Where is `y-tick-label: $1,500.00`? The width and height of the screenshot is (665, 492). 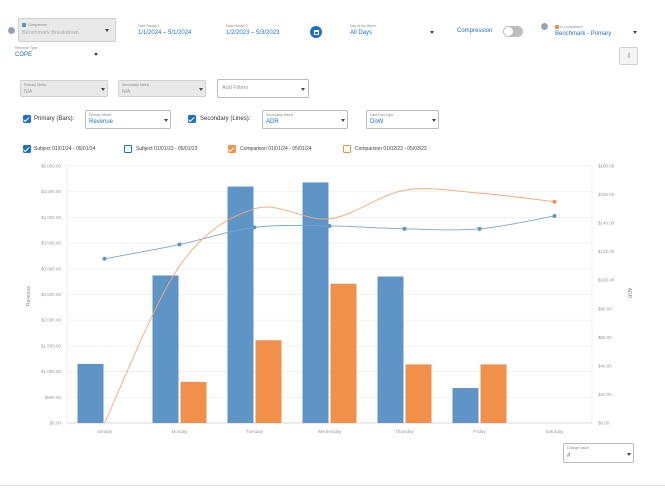 y-tick-label: $1,500.00 is located at coordinates (51, 345).